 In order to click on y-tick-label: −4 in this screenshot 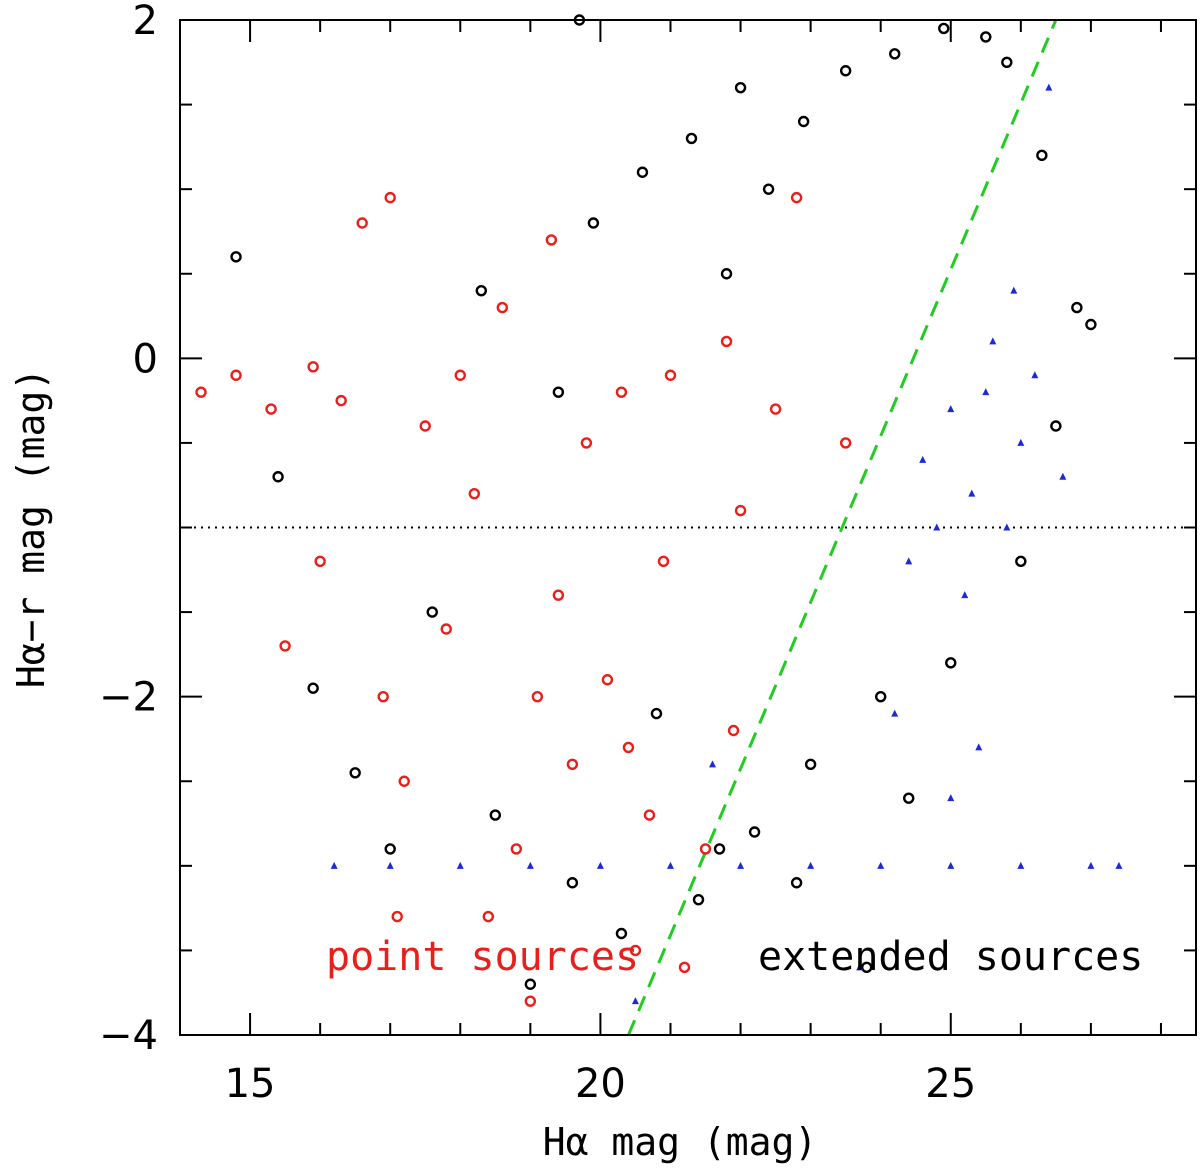, I will do `click(128, 1036)`.